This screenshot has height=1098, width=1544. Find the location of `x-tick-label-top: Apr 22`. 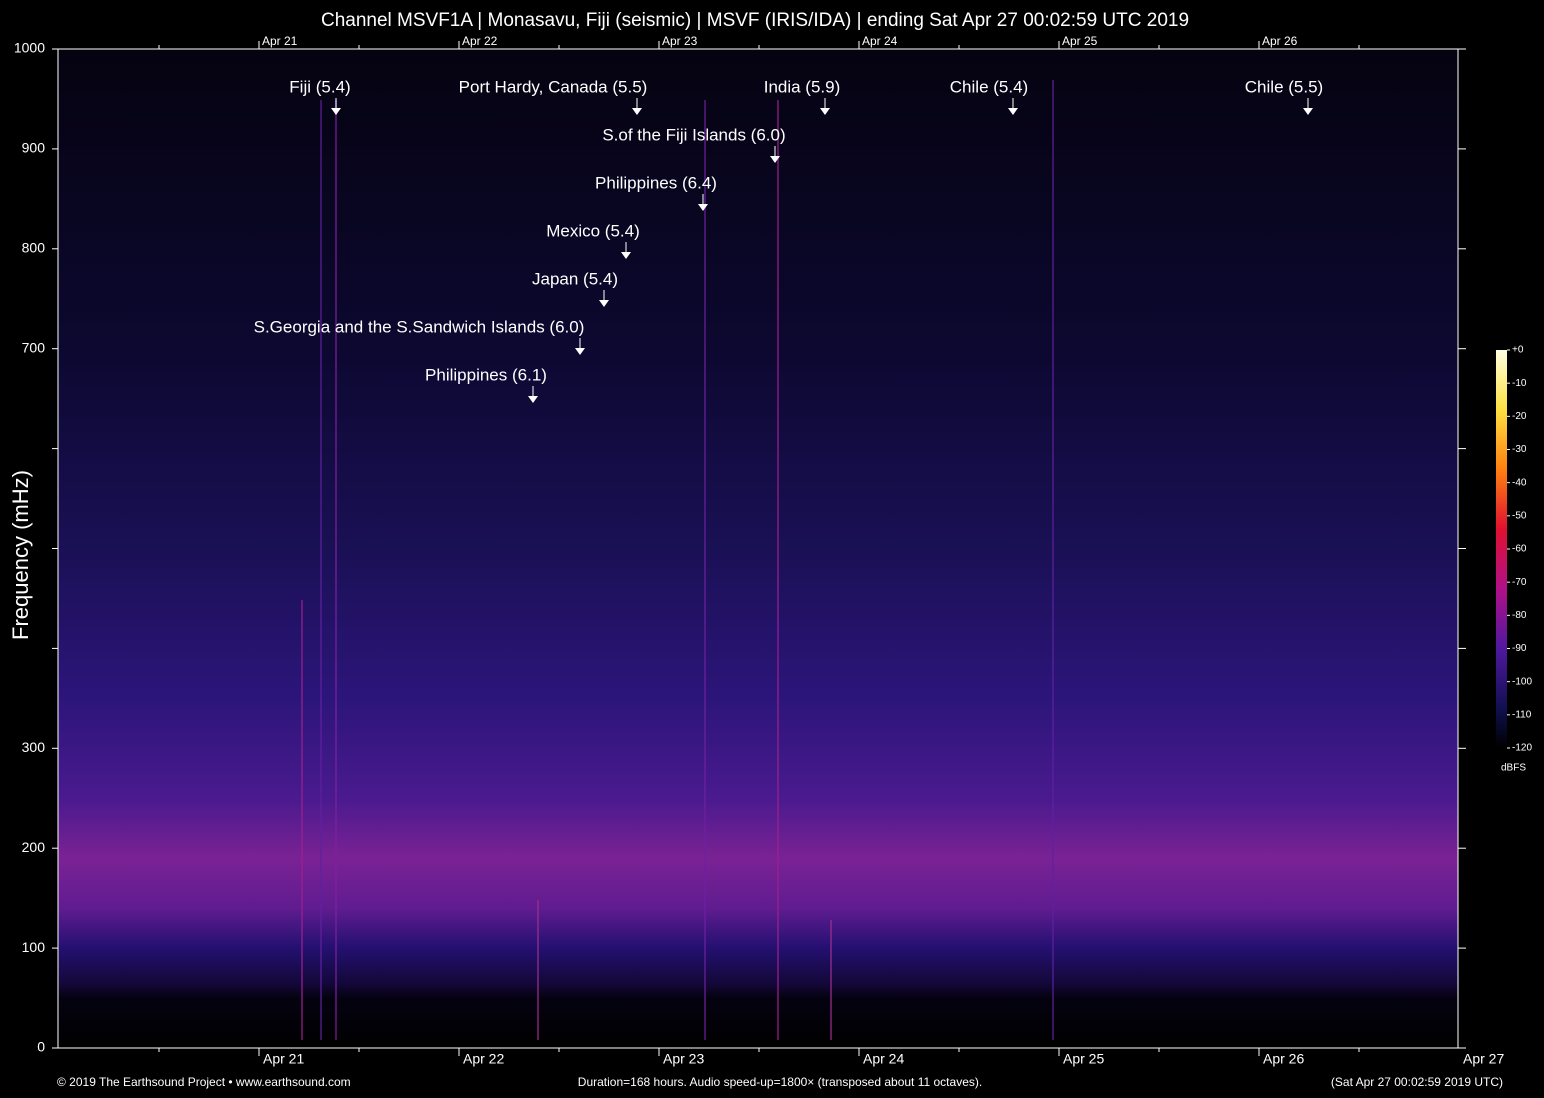

x-tick-label-top: Apr 22 is located at coordinates (480, 41).